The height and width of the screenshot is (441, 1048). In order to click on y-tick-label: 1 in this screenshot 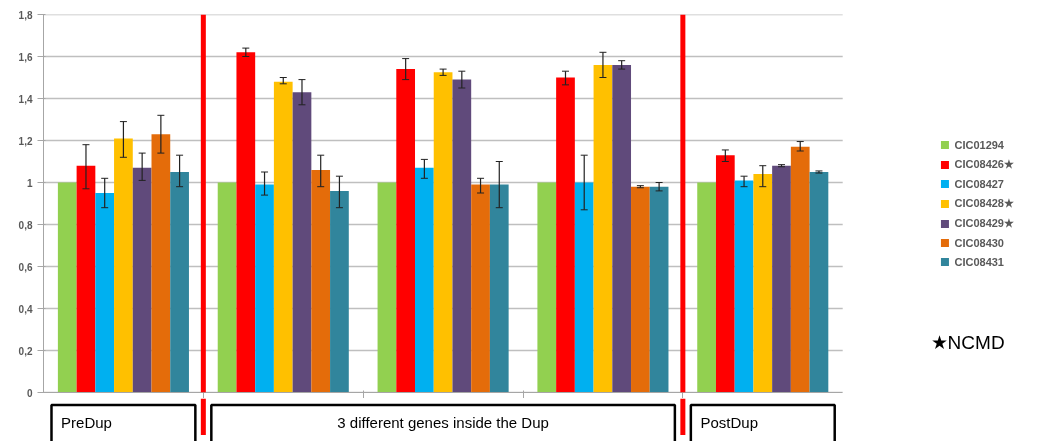, I will do `click(29, 183)`.